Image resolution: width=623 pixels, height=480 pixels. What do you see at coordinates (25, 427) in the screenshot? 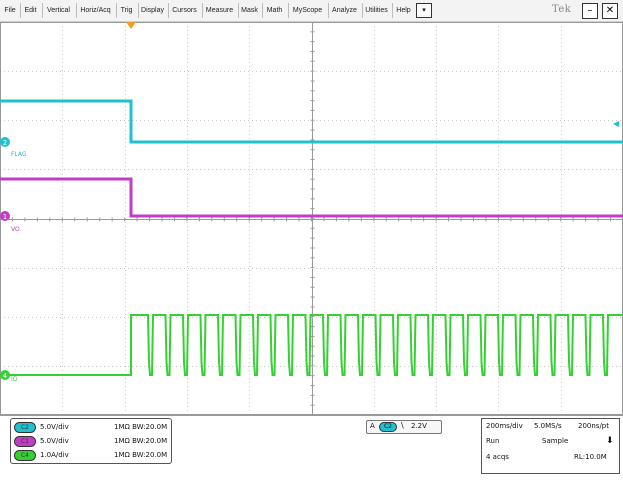
I see `ch2-badge: C2` at bounding box center [25, 427].